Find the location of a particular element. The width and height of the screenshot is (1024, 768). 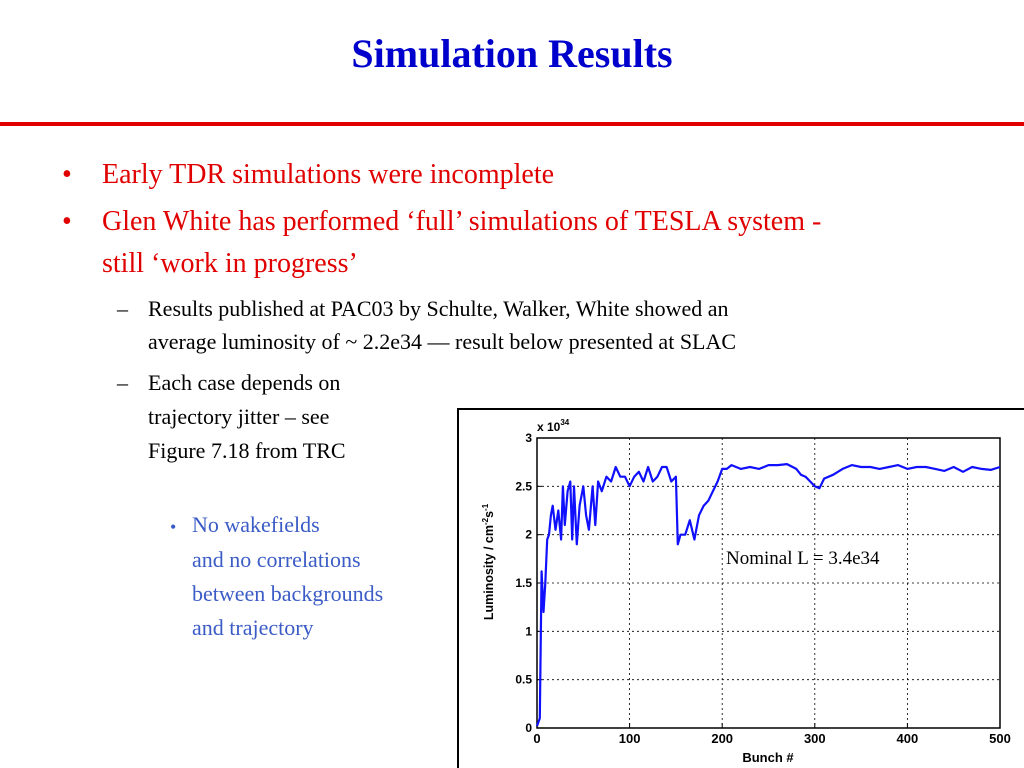

bullet-2-line-2: still ‘work in progress’ is located at coordinates (230, 263).